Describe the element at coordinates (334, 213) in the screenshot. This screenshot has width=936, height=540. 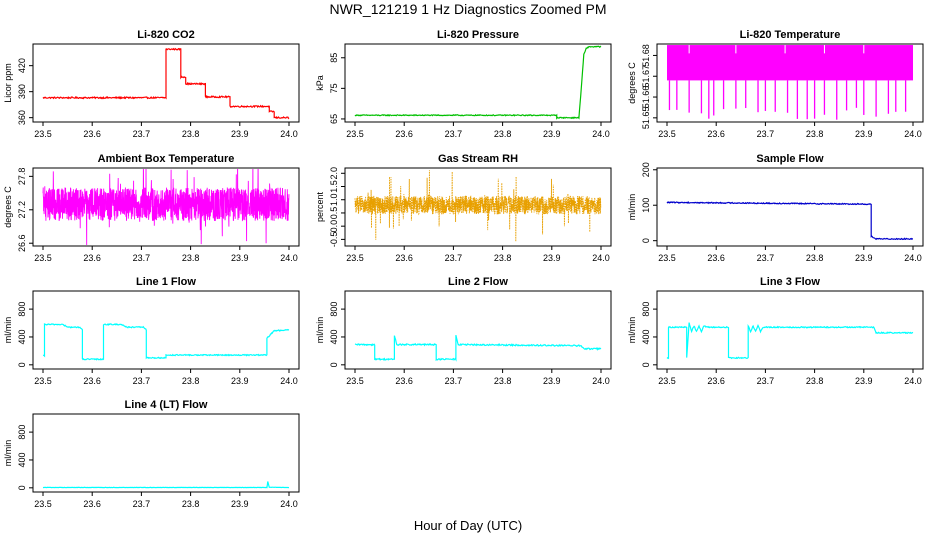
I see `y-tick-label: 0.5` at that location.